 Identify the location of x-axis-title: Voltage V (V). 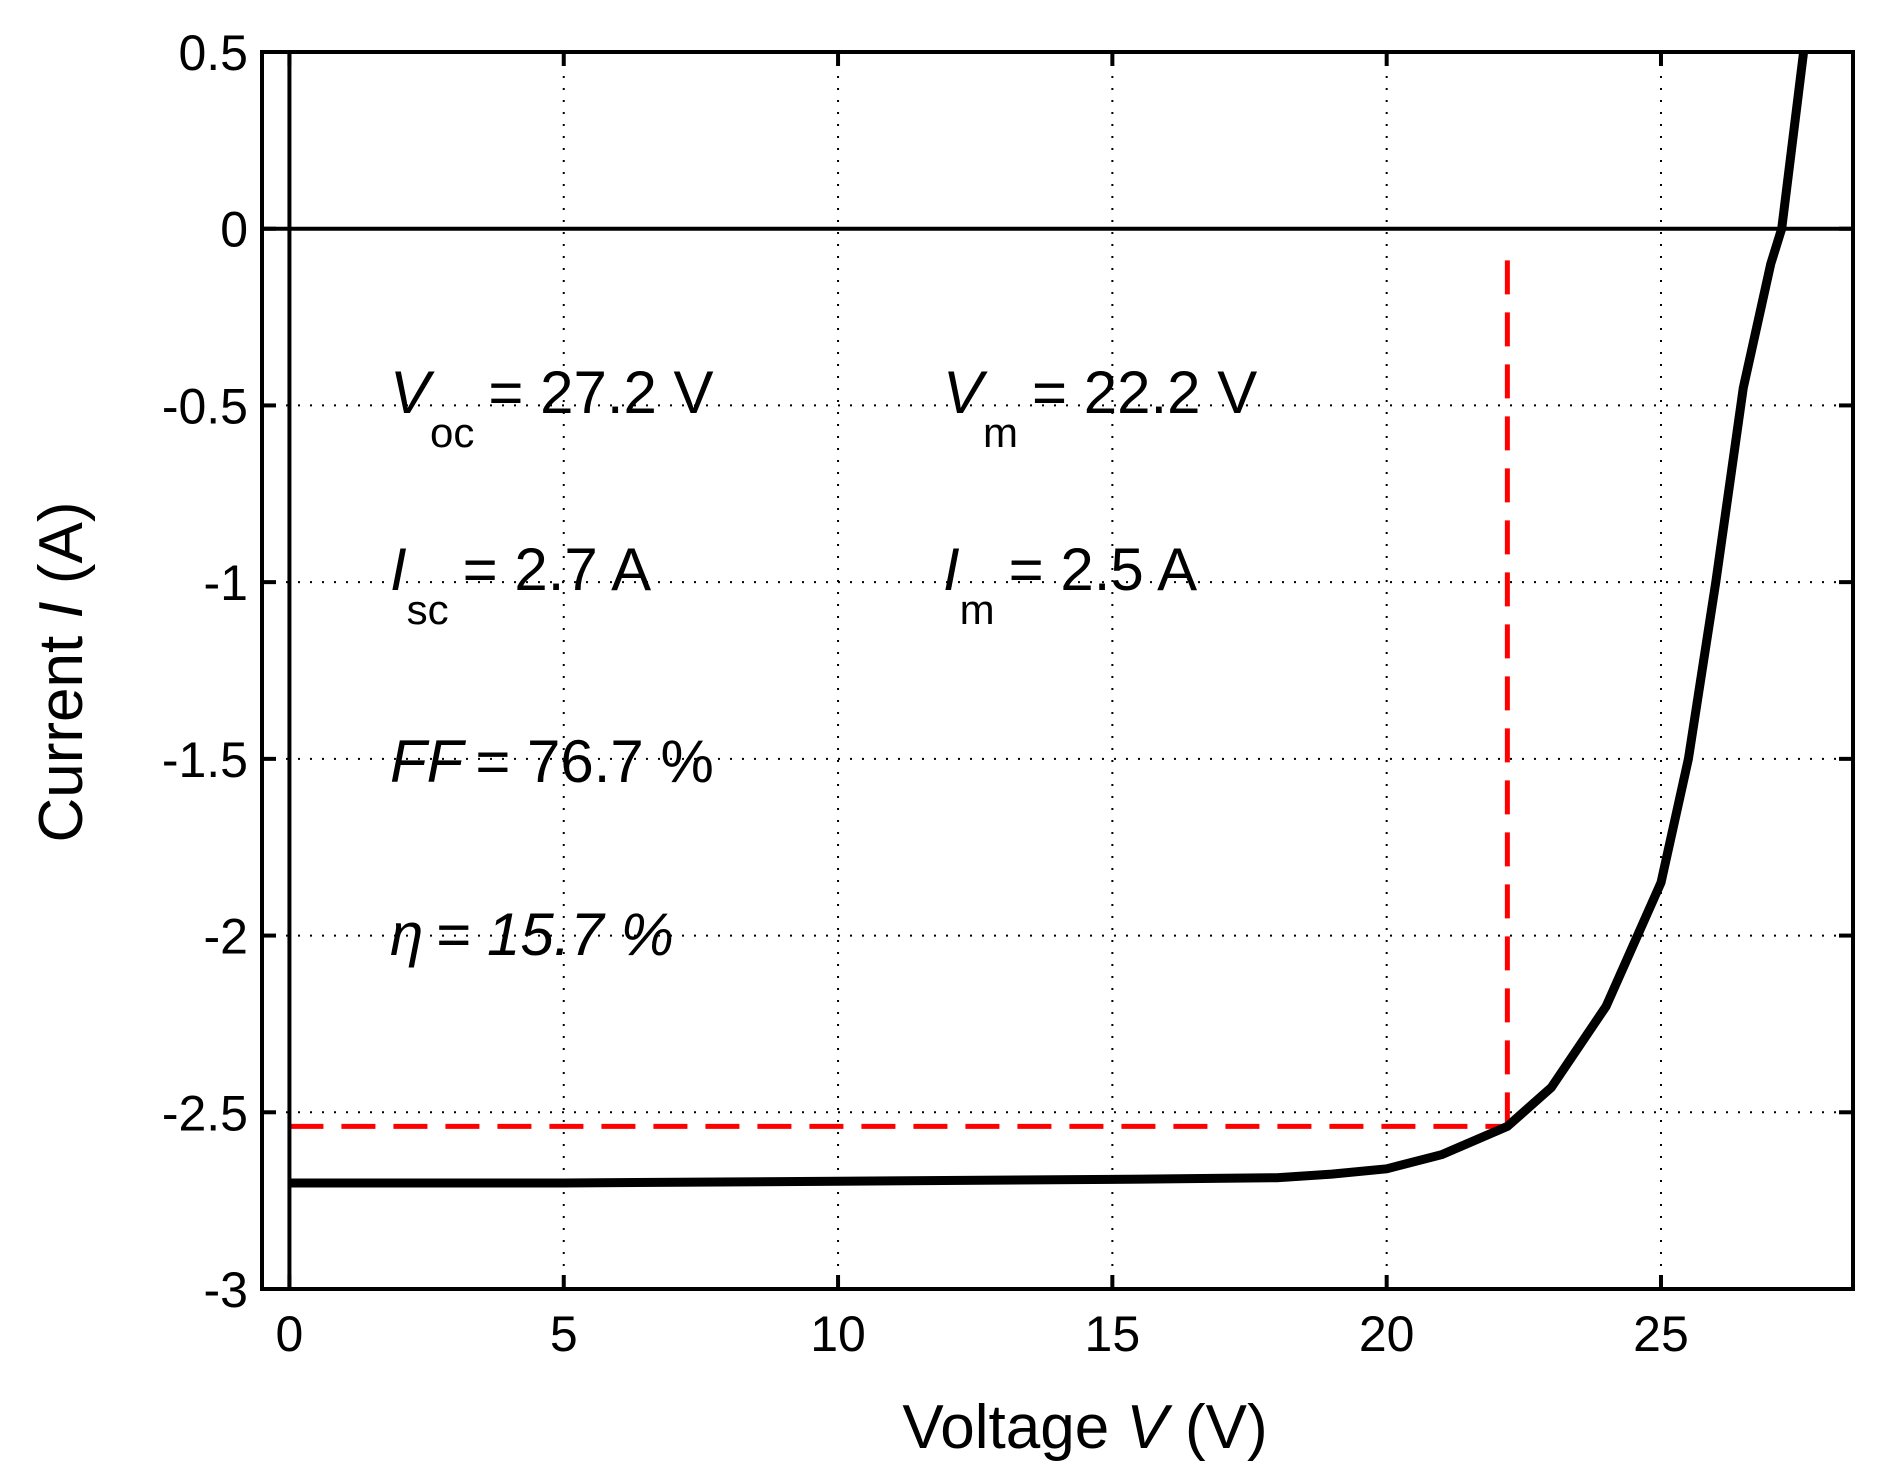
(1084, 1427).